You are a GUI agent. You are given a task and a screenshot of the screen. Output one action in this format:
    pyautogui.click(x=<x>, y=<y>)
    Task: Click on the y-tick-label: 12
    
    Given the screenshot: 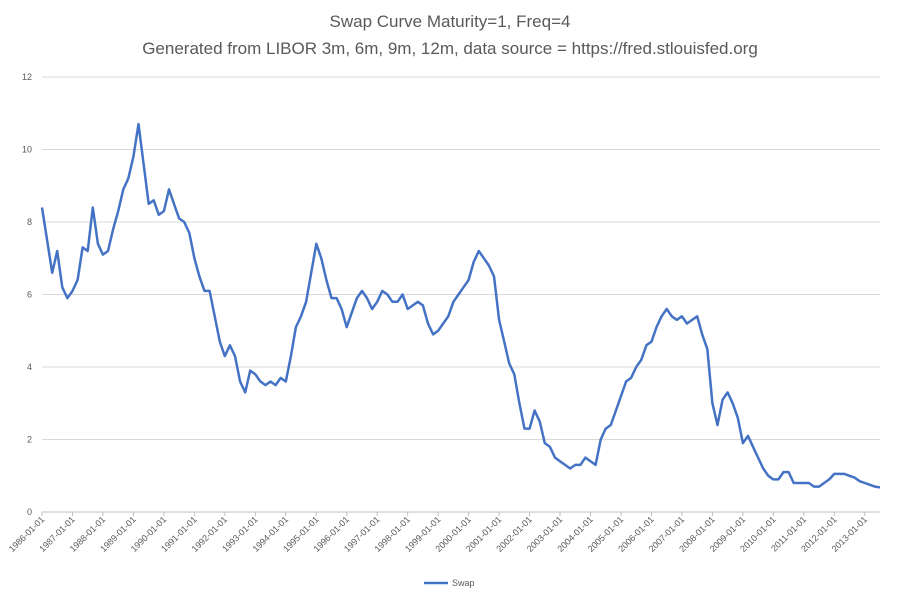 What is the action you would take?
    pyautogui.click(x=27, y=77)
    